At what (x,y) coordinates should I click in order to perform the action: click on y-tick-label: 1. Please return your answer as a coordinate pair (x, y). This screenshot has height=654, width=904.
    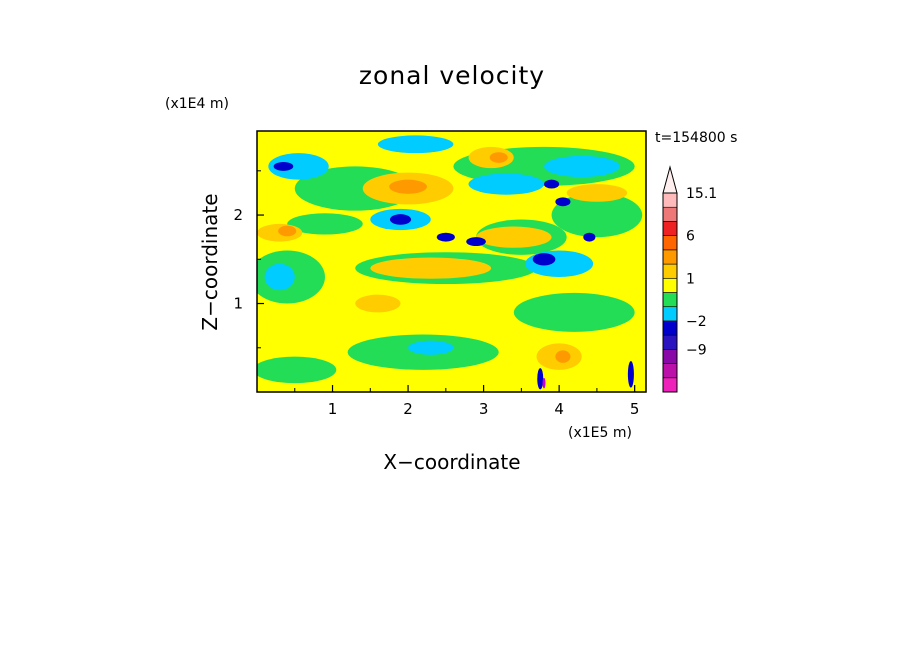
    Looking at the image, I should click on (238, 304).